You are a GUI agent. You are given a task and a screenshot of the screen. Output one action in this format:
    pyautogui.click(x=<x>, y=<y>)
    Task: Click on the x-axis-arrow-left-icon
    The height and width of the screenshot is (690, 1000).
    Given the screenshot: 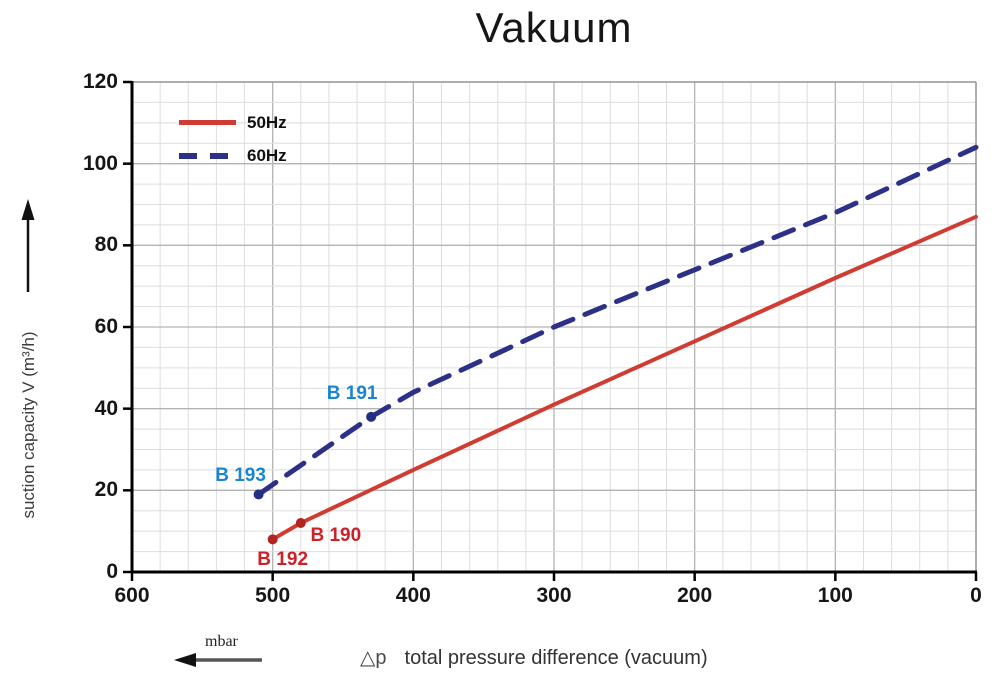 What is the action you would take?
    pyautogui.click(x=218, y=660)
    